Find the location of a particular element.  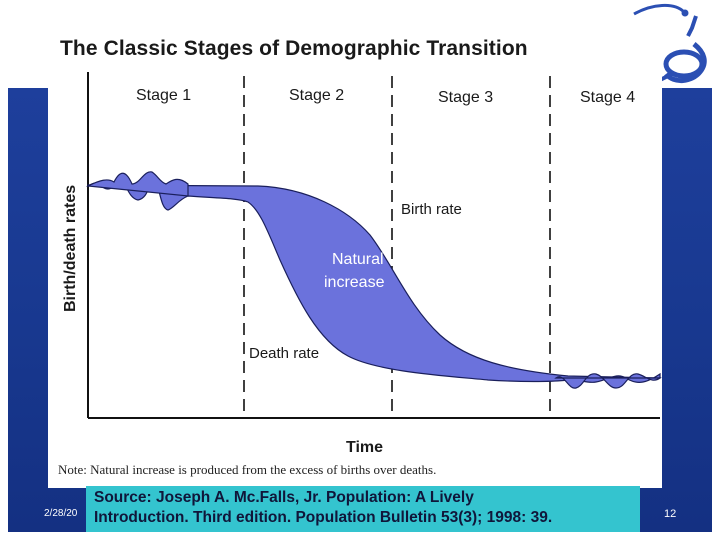

natural-increase-label-line1: Natural is located at coordinates (358, 259).